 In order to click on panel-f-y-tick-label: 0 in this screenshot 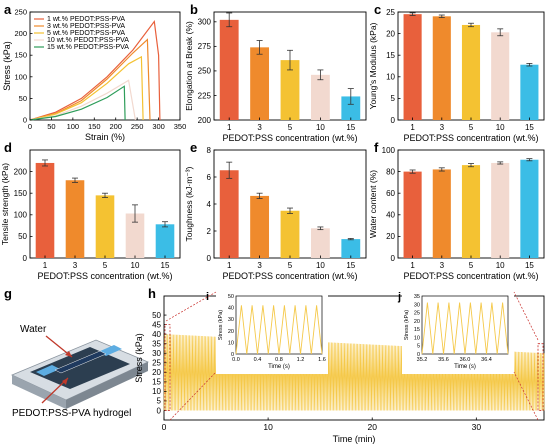, I will do `click(393, 258)`.